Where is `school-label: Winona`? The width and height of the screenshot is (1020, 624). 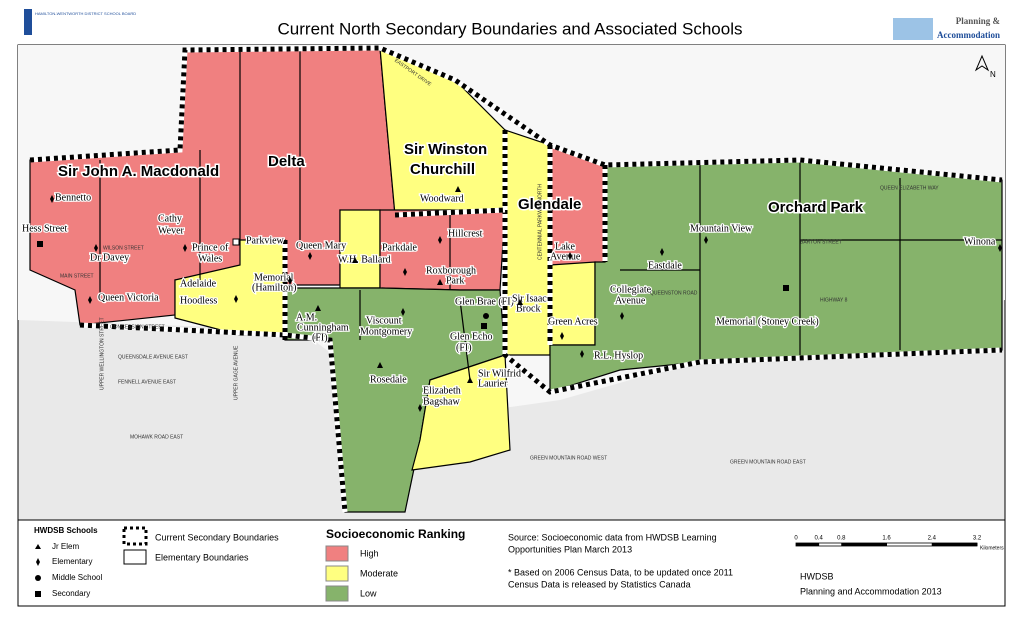
school-label: Winona is located at coordinates (980, 241).